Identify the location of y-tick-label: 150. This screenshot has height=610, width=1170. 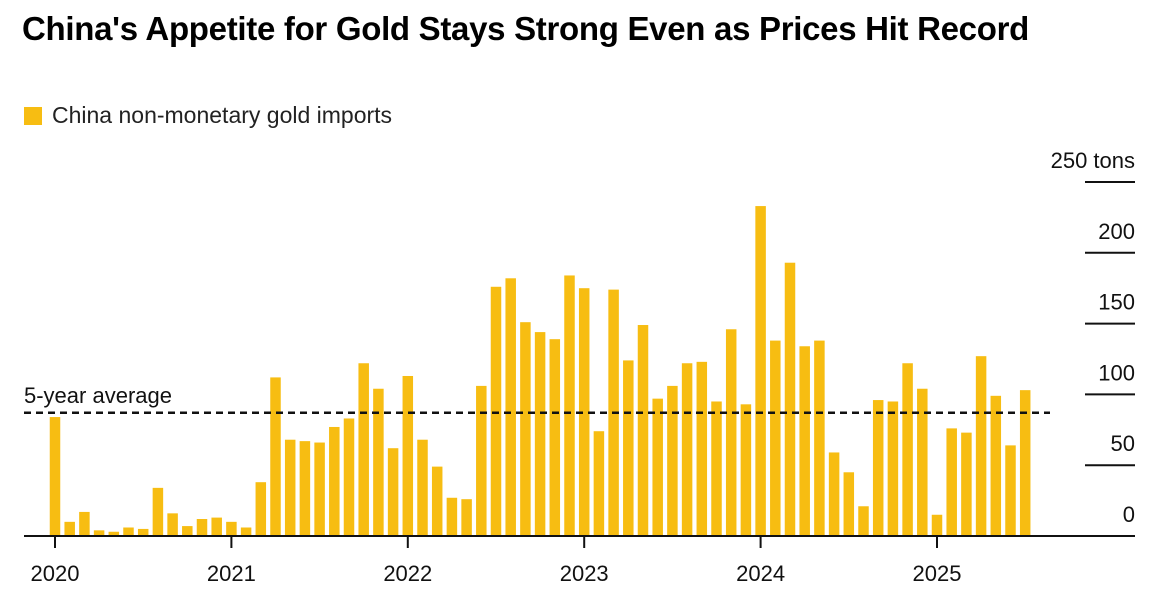
(1116, 302).